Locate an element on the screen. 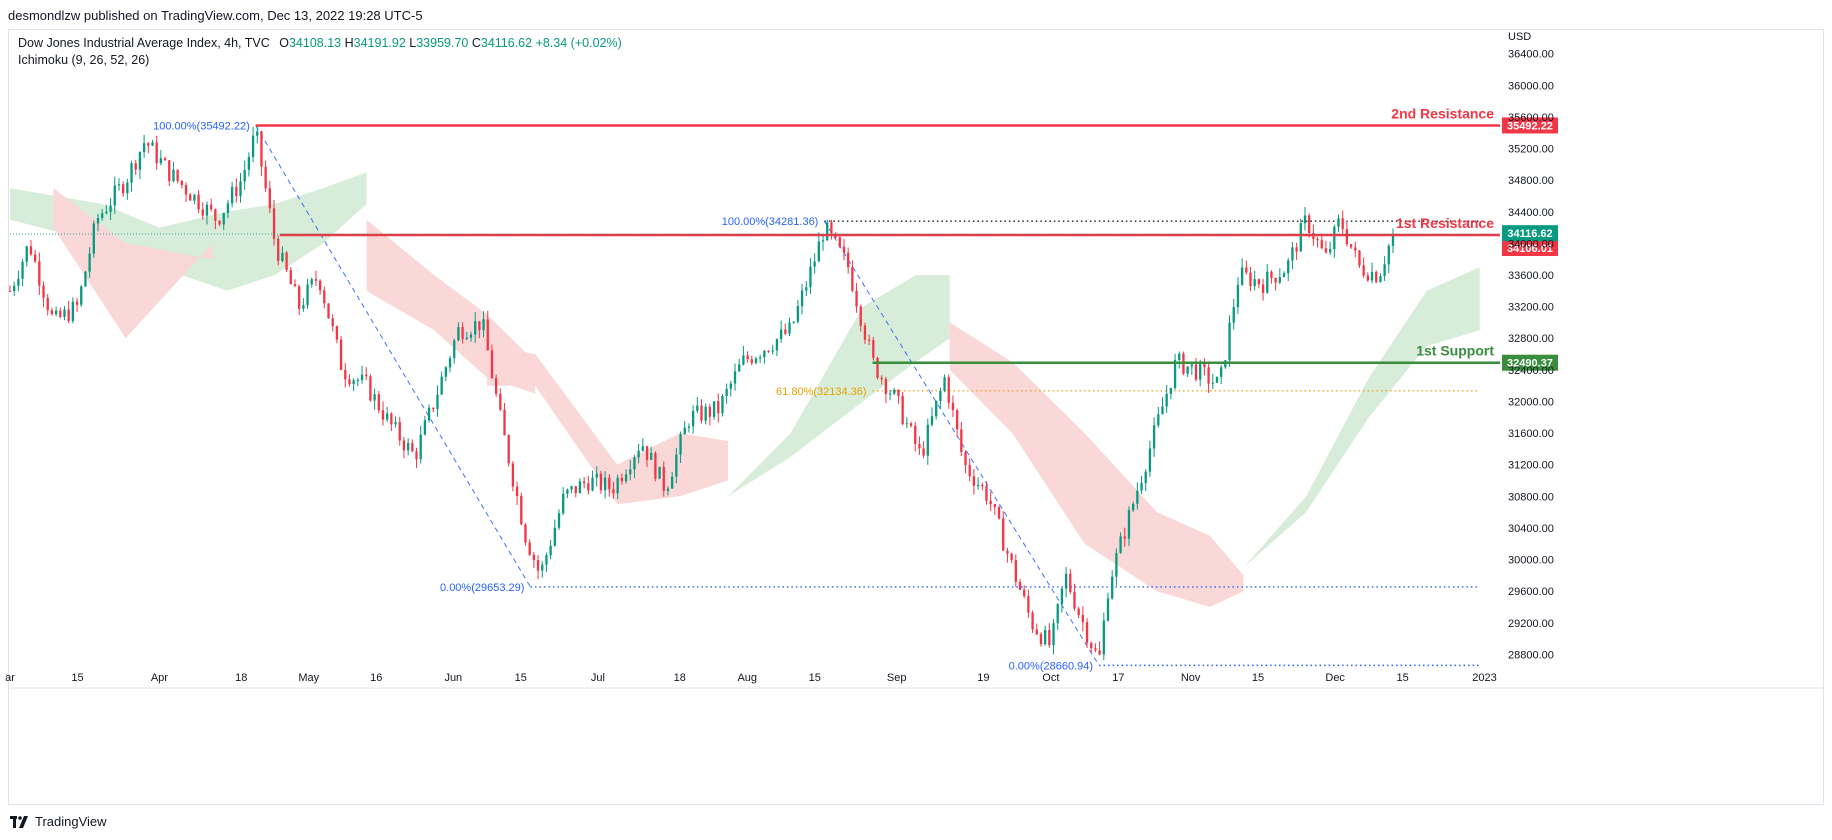 The height and width of the screenshot is (840, 1832). y-tick-label: 36400.00 is located at coordinates (1531, 55).